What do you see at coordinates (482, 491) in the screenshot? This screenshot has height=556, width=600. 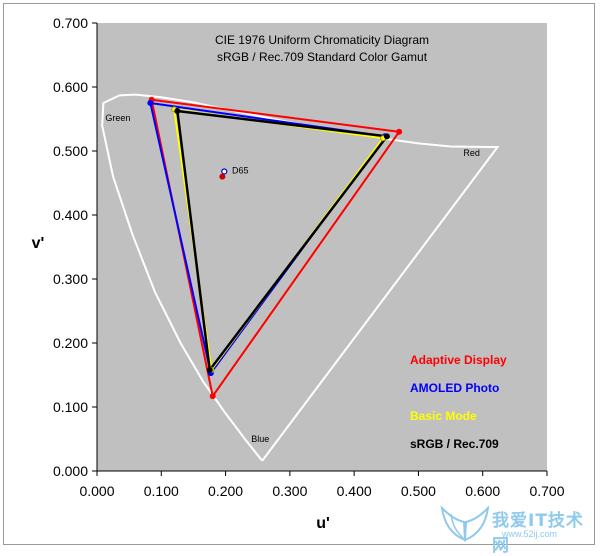 I see `x-tick-label-6: 0.600` at bounding box center [482, 491].